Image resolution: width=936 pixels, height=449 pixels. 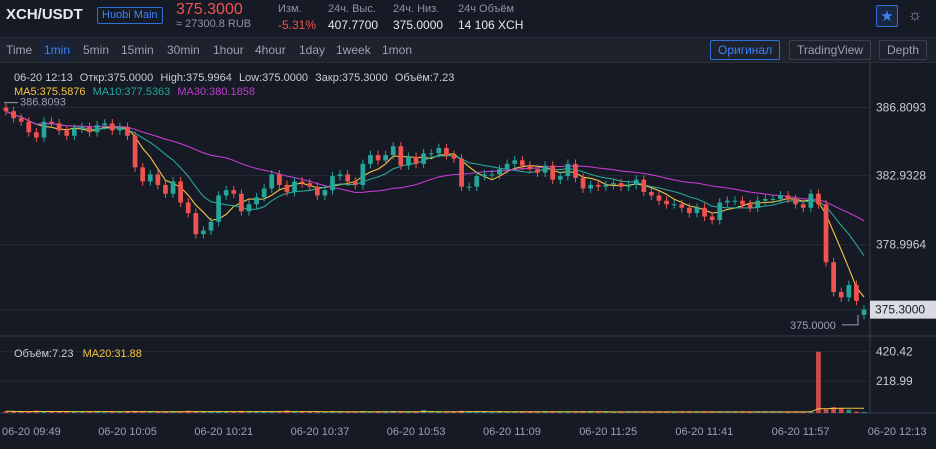 I want to click on price-tick-label: 382.9328, so click(x=901, y=176).